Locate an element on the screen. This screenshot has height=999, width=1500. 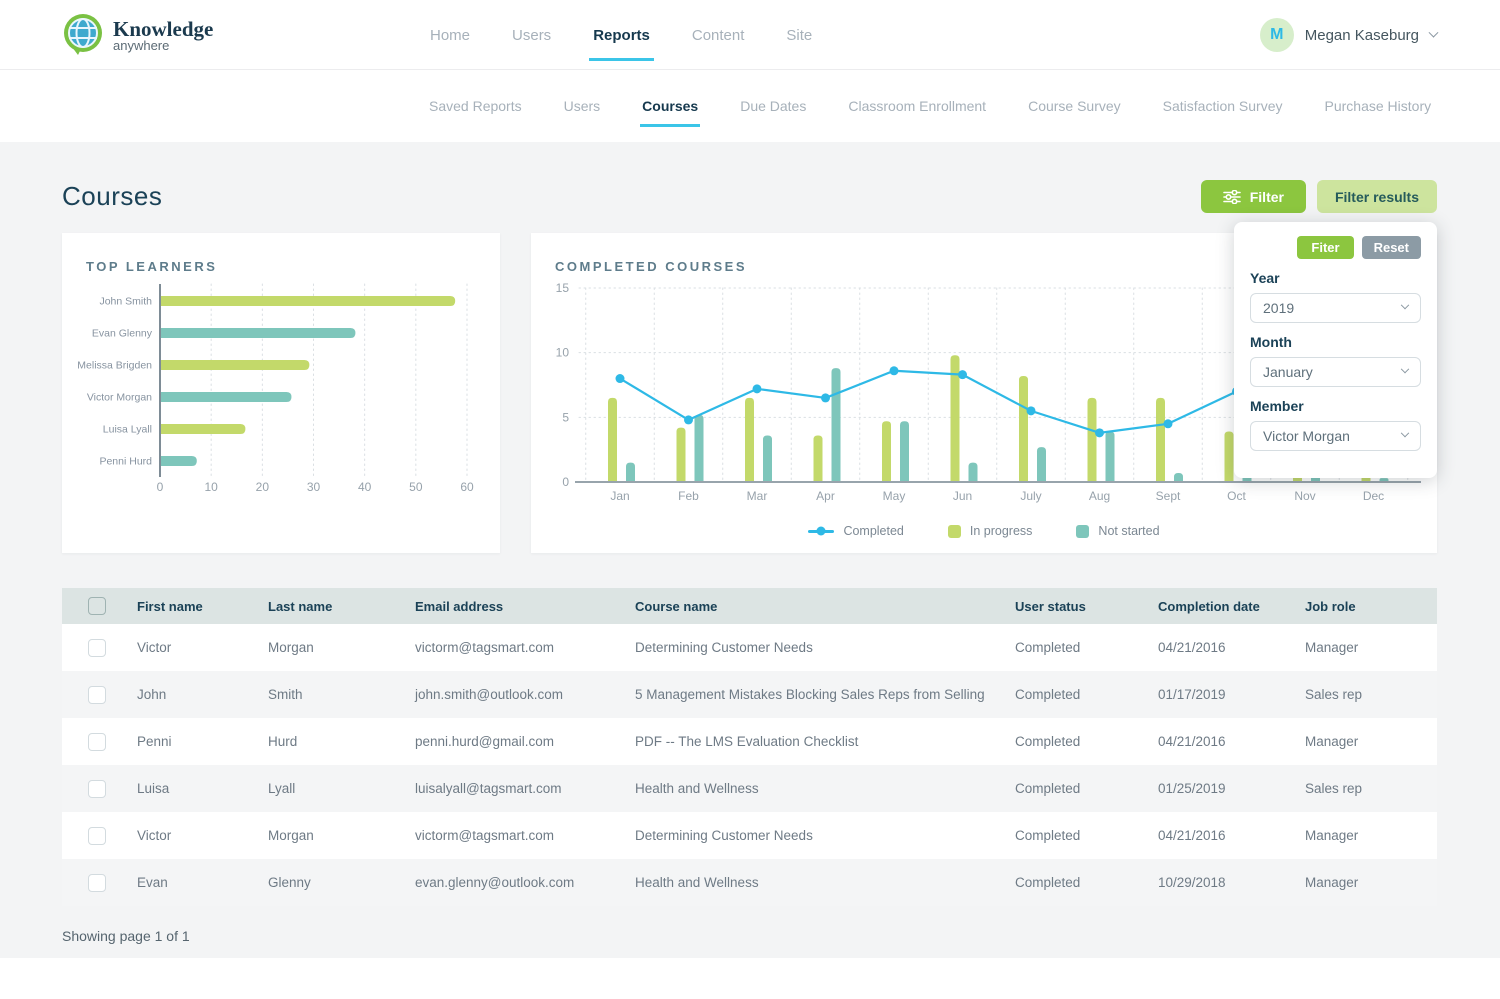
nav-item-users: Users is located at coordinates (532, 35).